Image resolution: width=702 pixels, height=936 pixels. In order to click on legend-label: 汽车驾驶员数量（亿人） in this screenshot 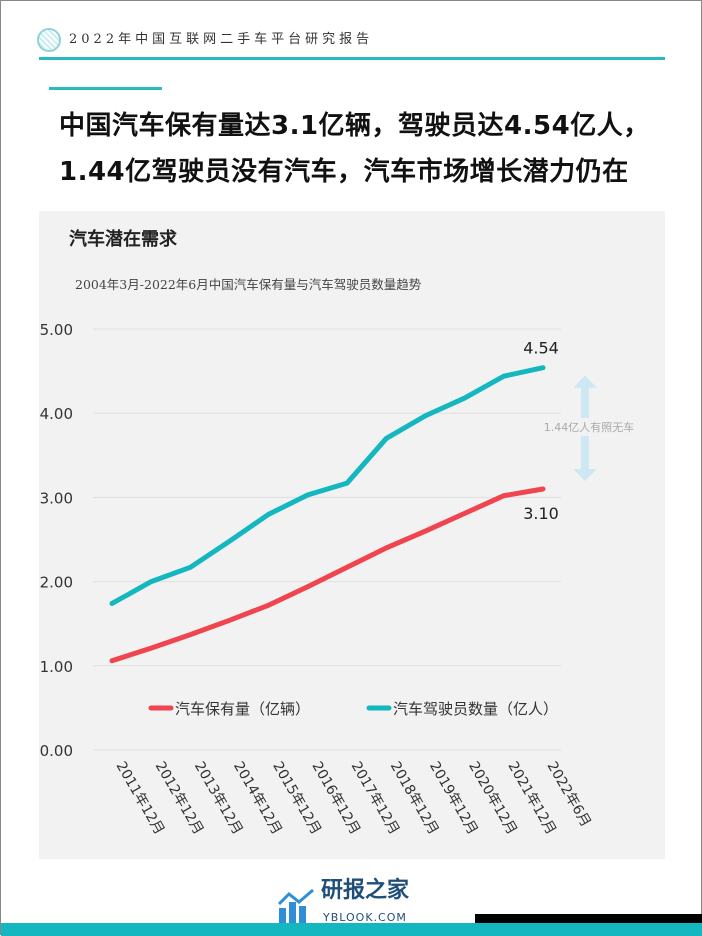, I will do `click(475, 709)`.